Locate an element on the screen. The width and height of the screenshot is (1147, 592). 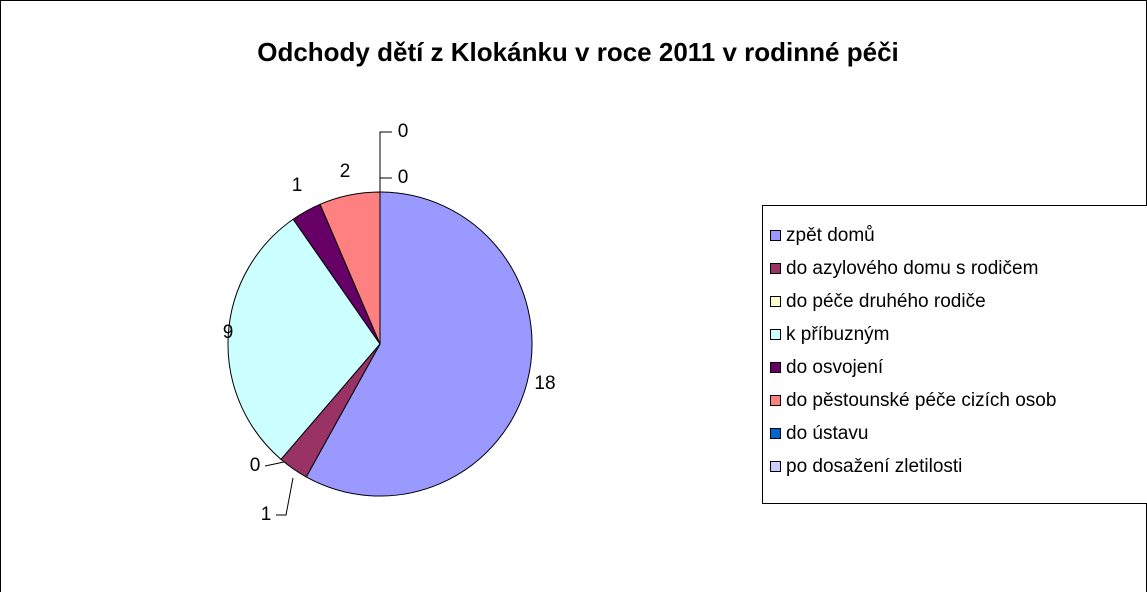
data-label: 2 is located at coordinates (345, 171).